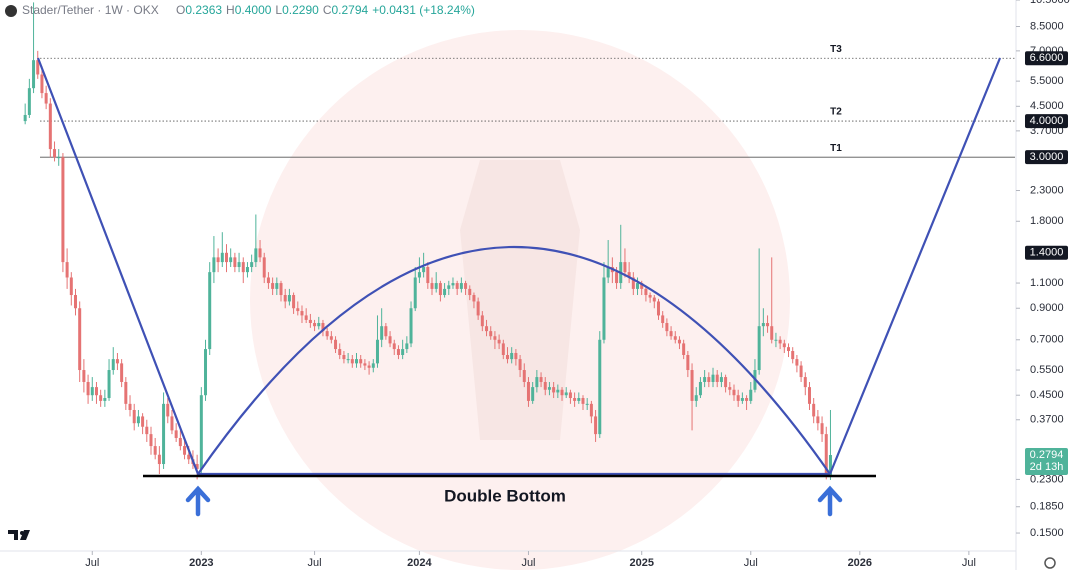  Describe the element at coordinates (1047, 81) in the screenshot. I see `y-tick-label: 5.5000` at that location.